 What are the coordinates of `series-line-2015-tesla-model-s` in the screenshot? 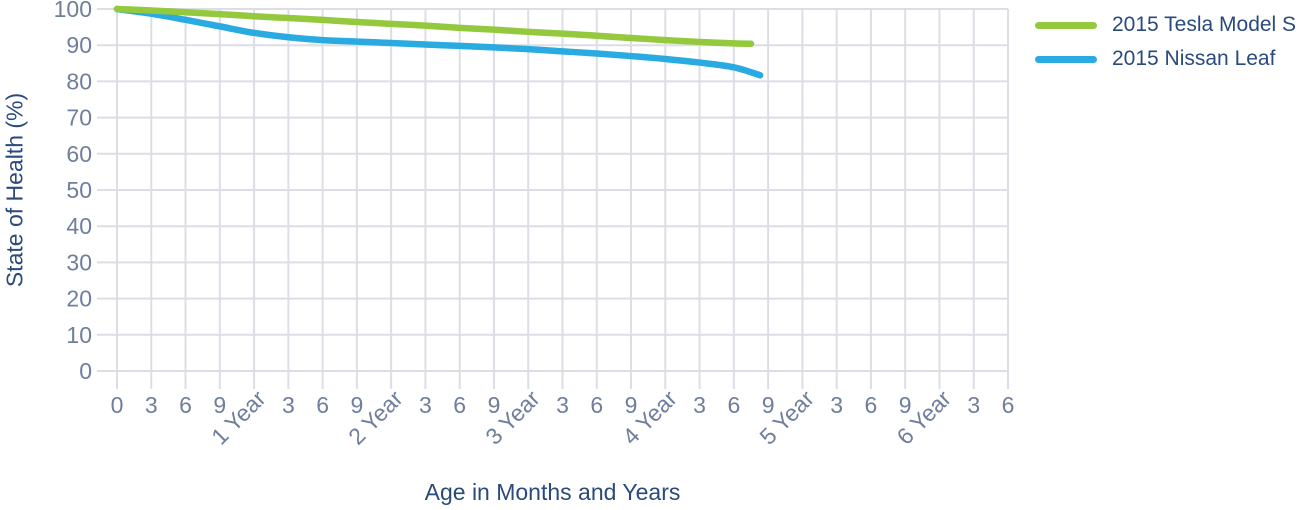 It's located at (434, 26).